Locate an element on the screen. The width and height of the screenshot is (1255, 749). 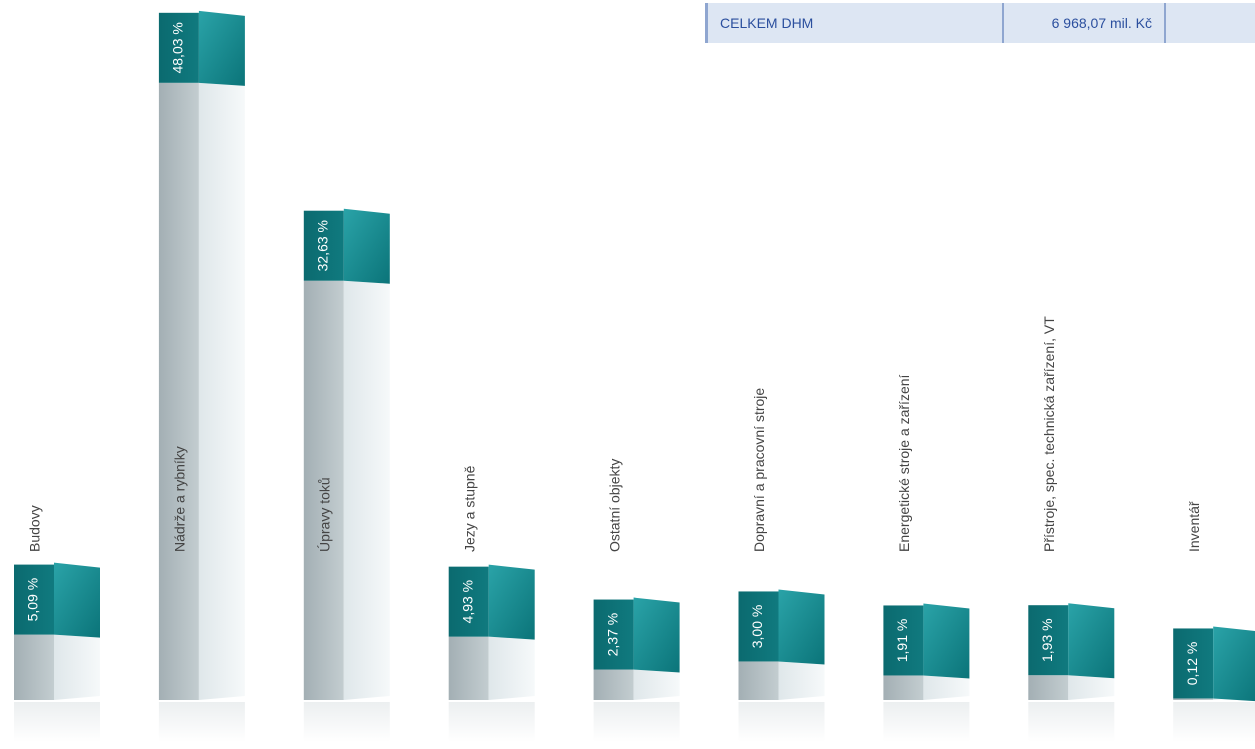
category-label: Jezy a stupně is located at coordinates (469, 508).